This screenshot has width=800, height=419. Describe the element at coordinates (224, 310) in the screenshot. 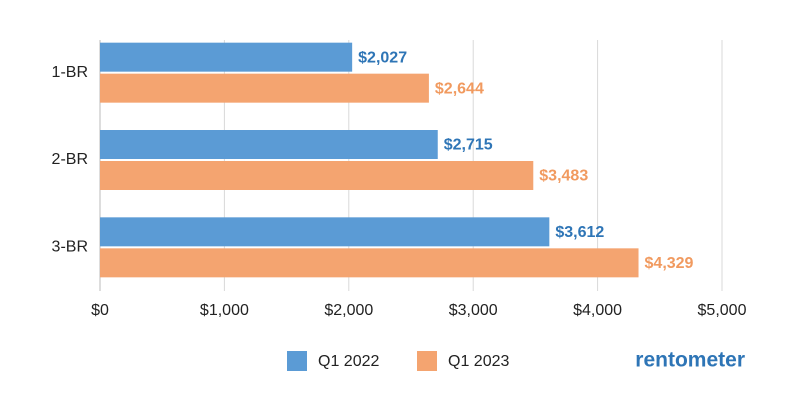

I see `x-tick-label: $1,000` at that location.